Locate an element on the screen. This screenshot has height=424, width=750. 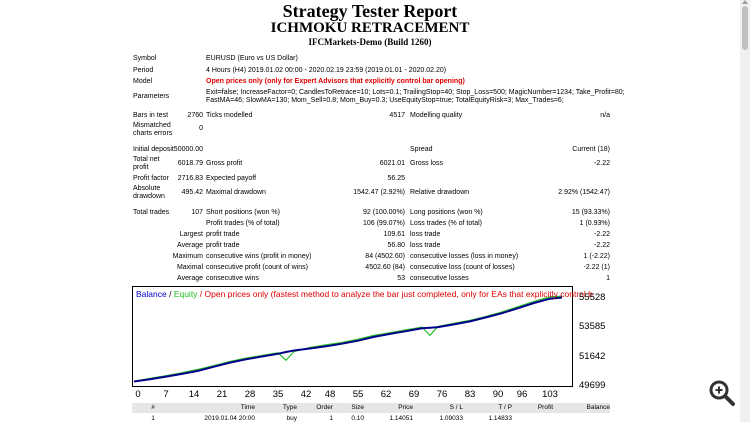
x-tick-label: 28 is located at coordinates (250, 394).